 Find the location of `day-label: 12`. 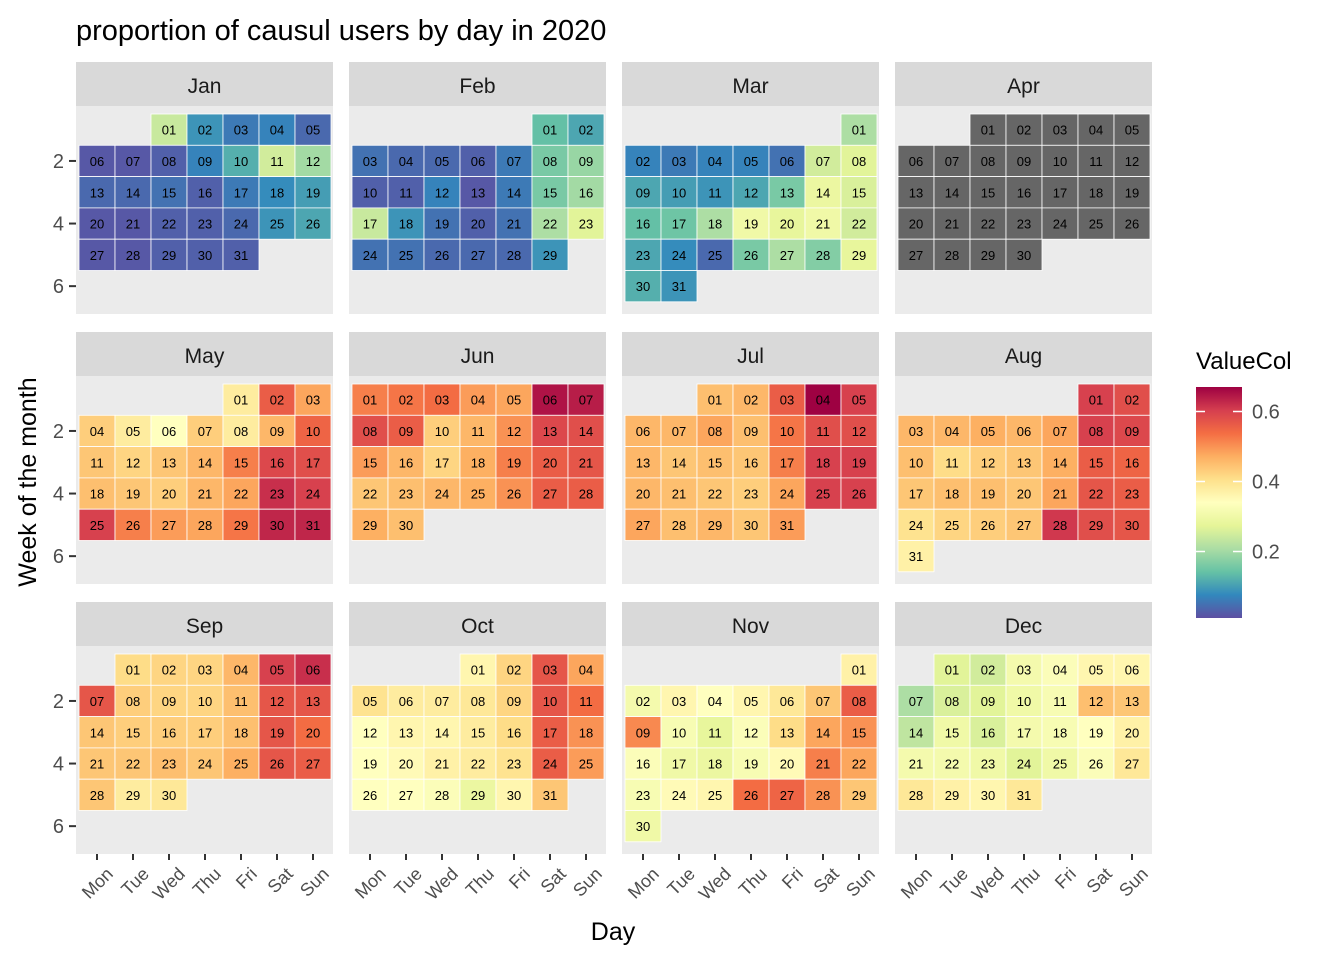

day-label: 12 is located at coordinates (277, 701).